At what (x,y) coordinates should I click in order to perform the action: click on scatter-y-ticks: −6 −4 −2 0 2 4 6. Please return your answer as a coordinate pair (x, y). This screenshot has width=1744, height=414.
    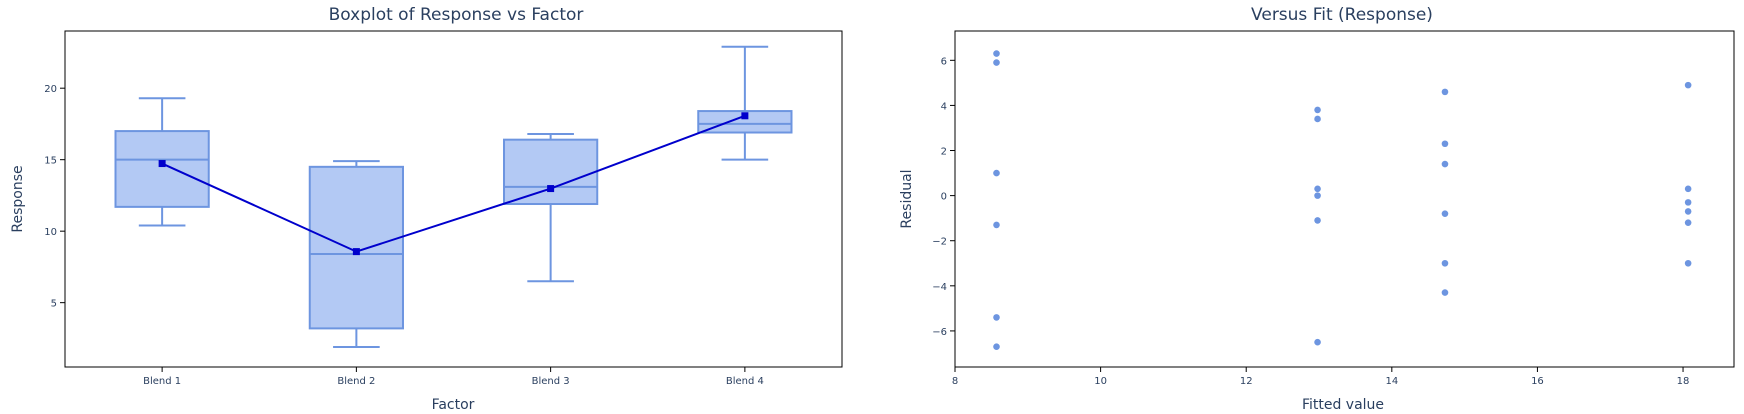
    Looking at the image, I should click on (943, 197).